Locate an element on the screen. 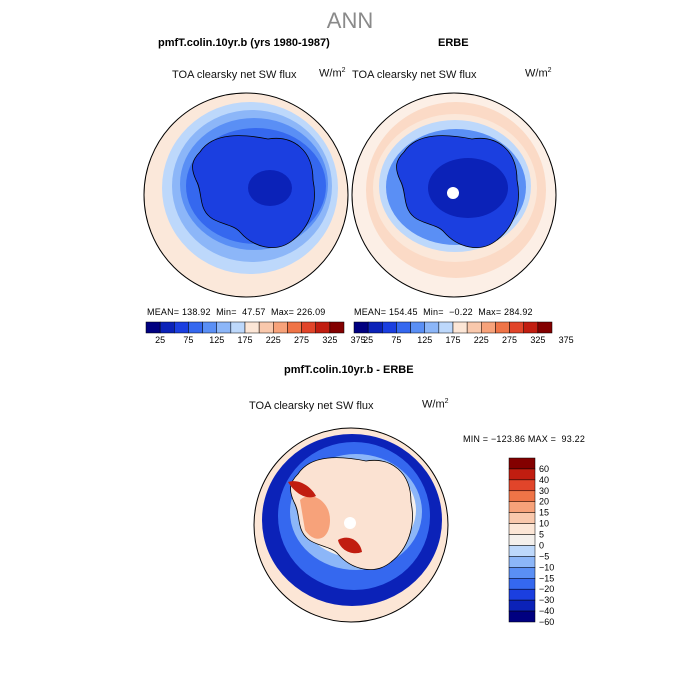  panel-title-erbe: ERBE is located at coordinates (453, 43).